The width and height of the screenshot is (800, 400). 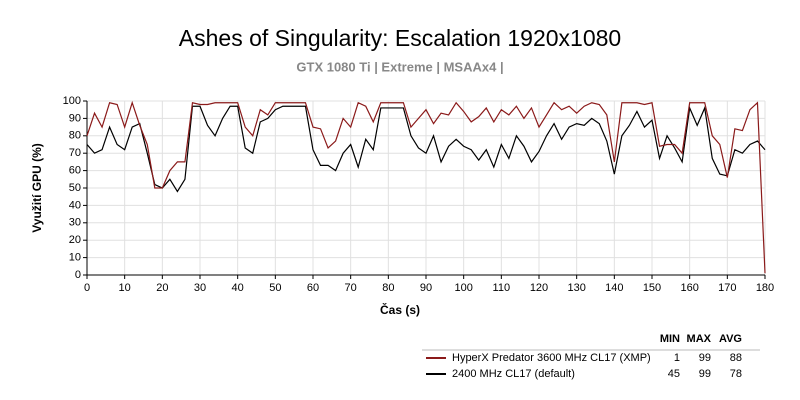 What do you see at coordinates (37, 188) in the screenshot?
I see `y-axis-label: Využití GPU (%)` at bounding box center [37, 188].